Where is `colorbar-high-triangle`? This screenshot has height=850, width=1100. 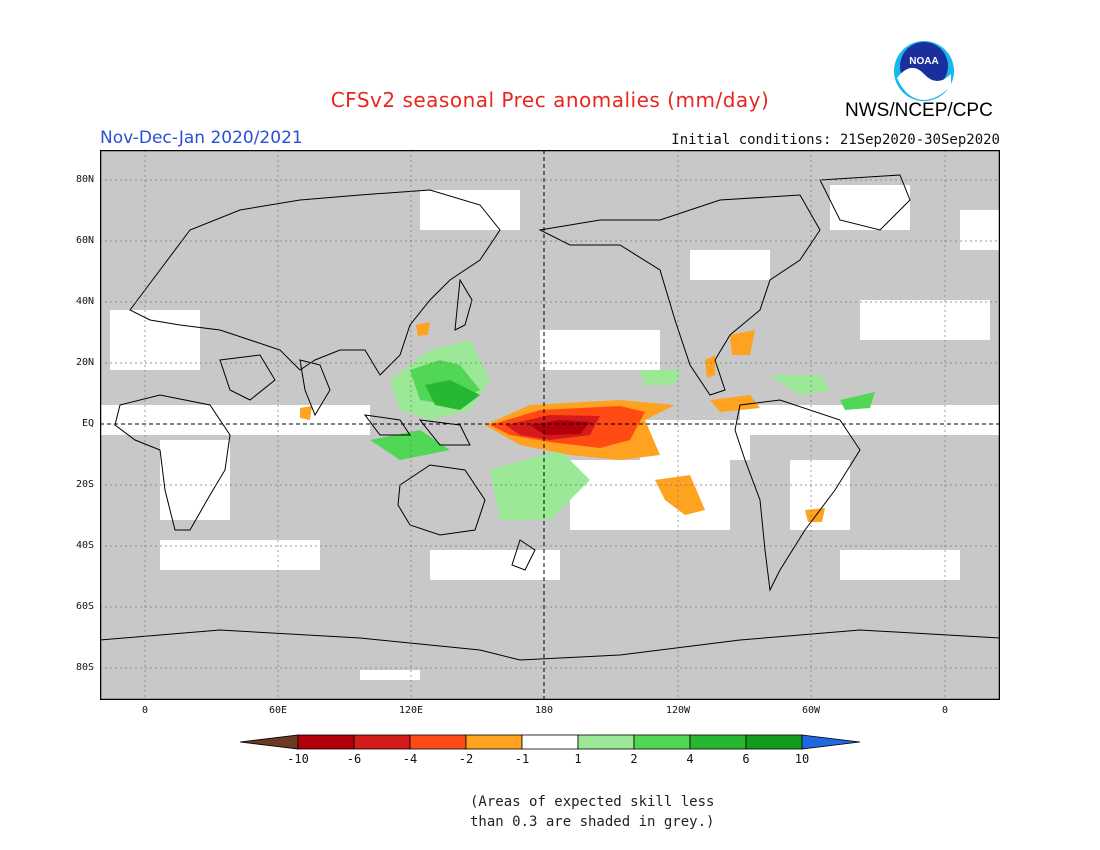 colorbar-high-triangle is located at coordinates (830, 742).